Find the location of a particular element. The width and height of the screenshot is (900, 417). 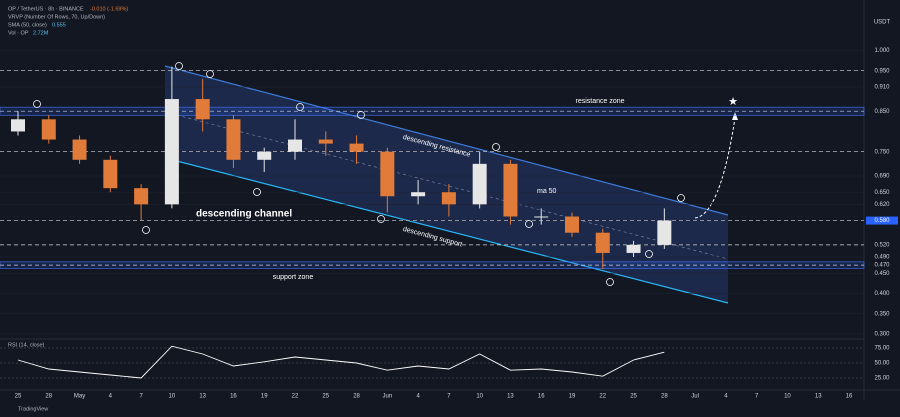

y-tick-label: 0.490 is located at coordinates (882, 258).